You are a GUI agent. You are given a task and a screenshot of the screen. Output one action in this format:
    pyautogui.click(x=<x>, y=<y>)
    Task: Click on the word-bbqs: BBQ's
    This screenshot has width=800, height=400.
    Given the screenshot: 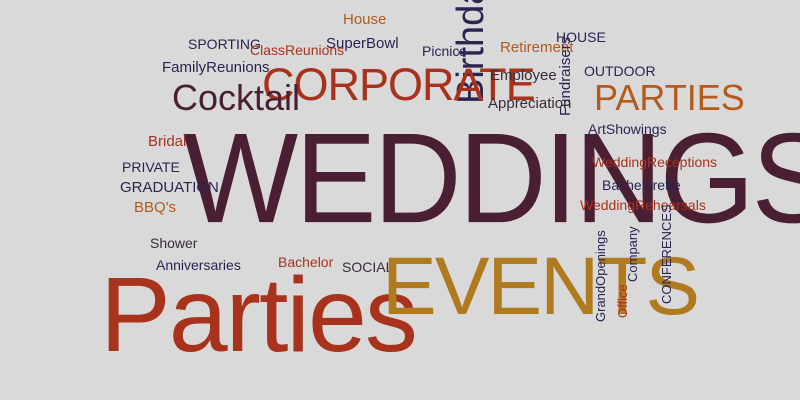 What is the action you would take?
    pyautogui.click(x=155, y=207)
    